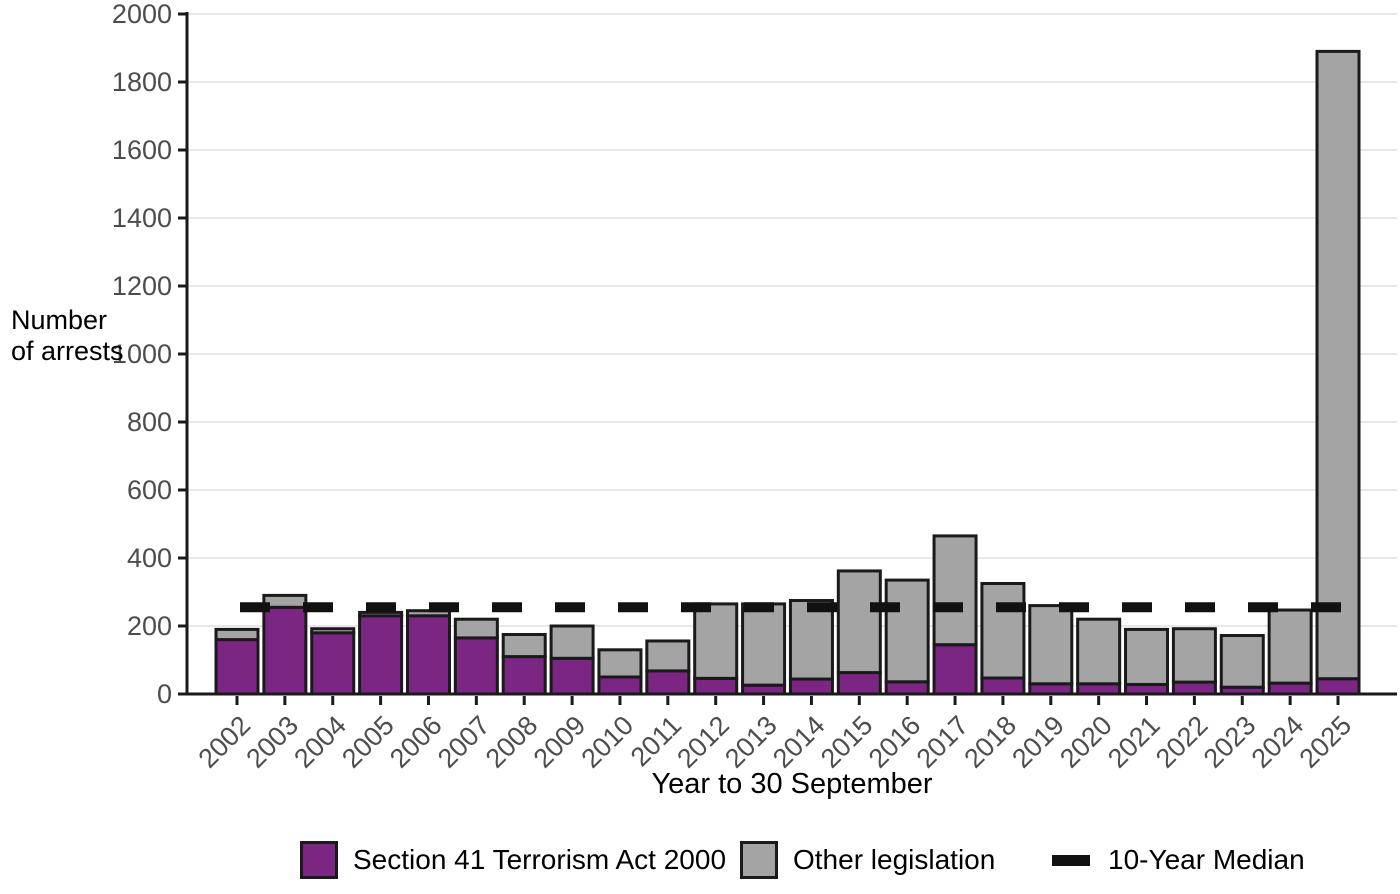 This screenshot has height=894, width=1400. What do you see at coordinates (703, 742) in the screenshot?
I see `x-tick-label-2012: 2012` at bounding box center [703, 742].